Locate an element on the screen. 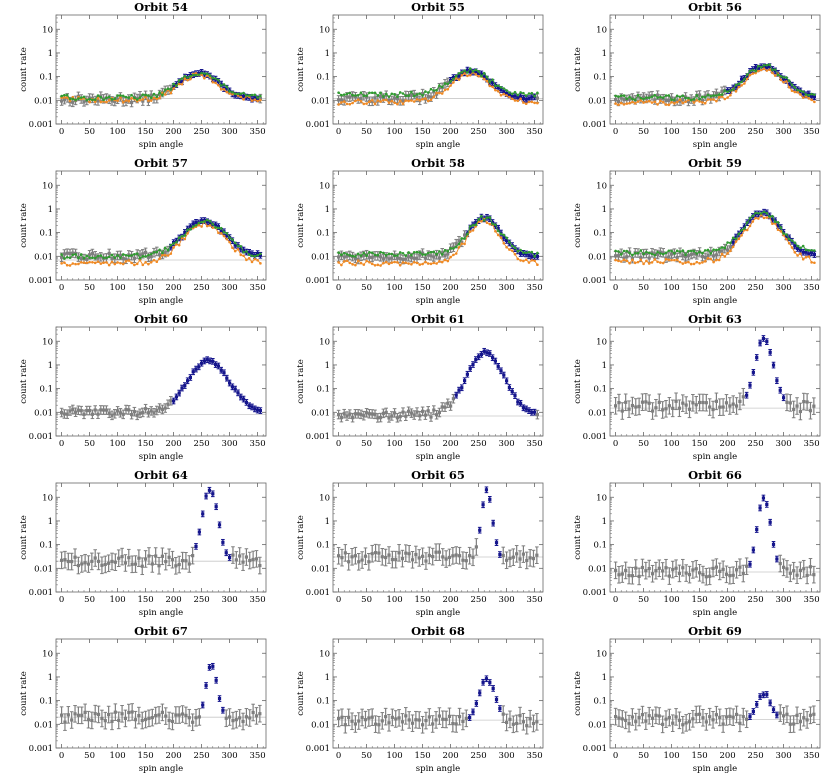 The image size is (830, 780). x-tick-label: 100 is located at coordinates (117, 444).